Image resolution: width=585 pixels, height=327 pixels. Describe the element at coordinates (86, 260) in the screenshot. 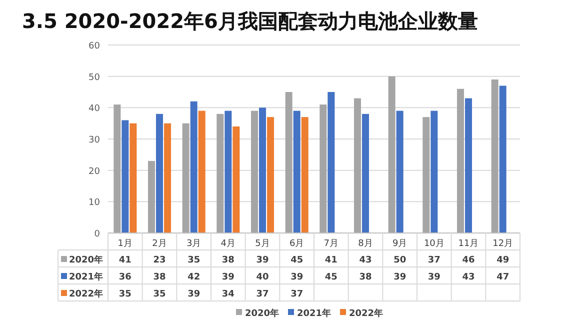

I see `legend-label: 2020年` at that location.